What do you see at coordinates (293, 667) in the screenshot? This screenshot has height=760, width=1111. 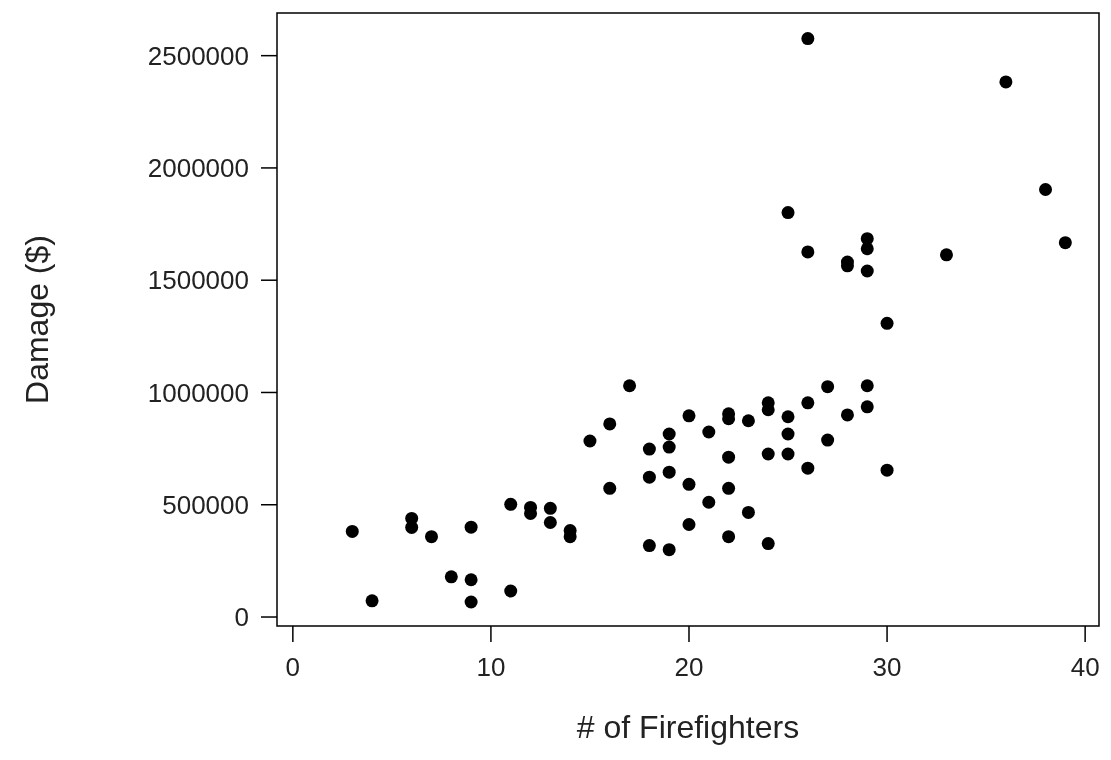 I see `x-tick-label: 0` at bounding box center [293, 667].